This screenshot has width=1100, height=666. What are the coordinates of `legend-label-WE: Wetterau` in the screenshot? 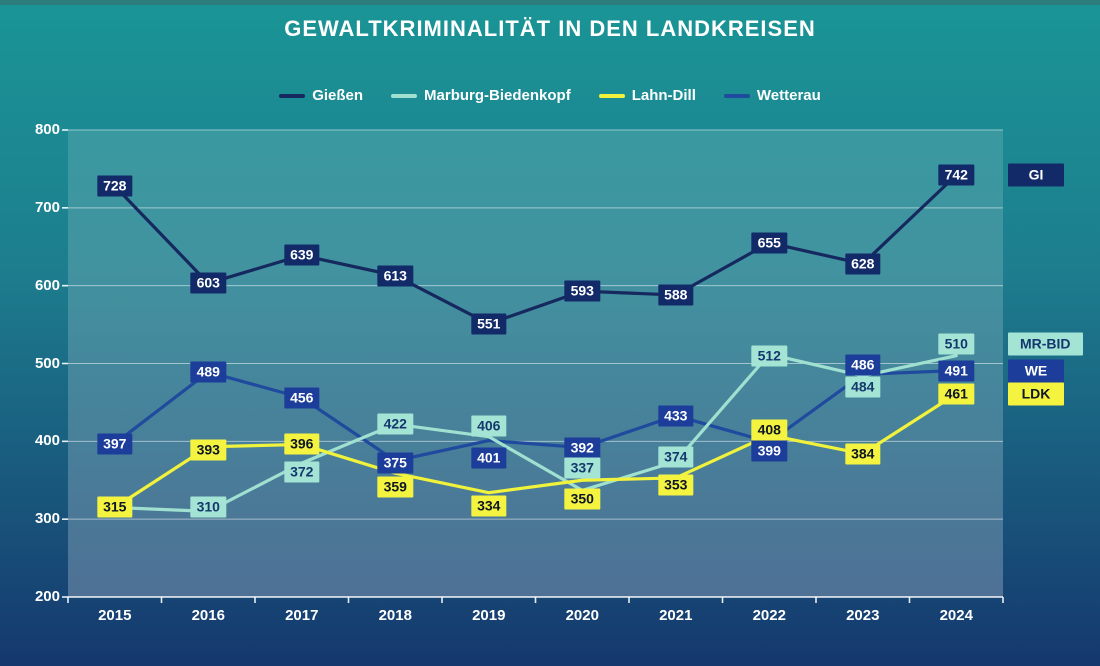 It's located at (788, 95).